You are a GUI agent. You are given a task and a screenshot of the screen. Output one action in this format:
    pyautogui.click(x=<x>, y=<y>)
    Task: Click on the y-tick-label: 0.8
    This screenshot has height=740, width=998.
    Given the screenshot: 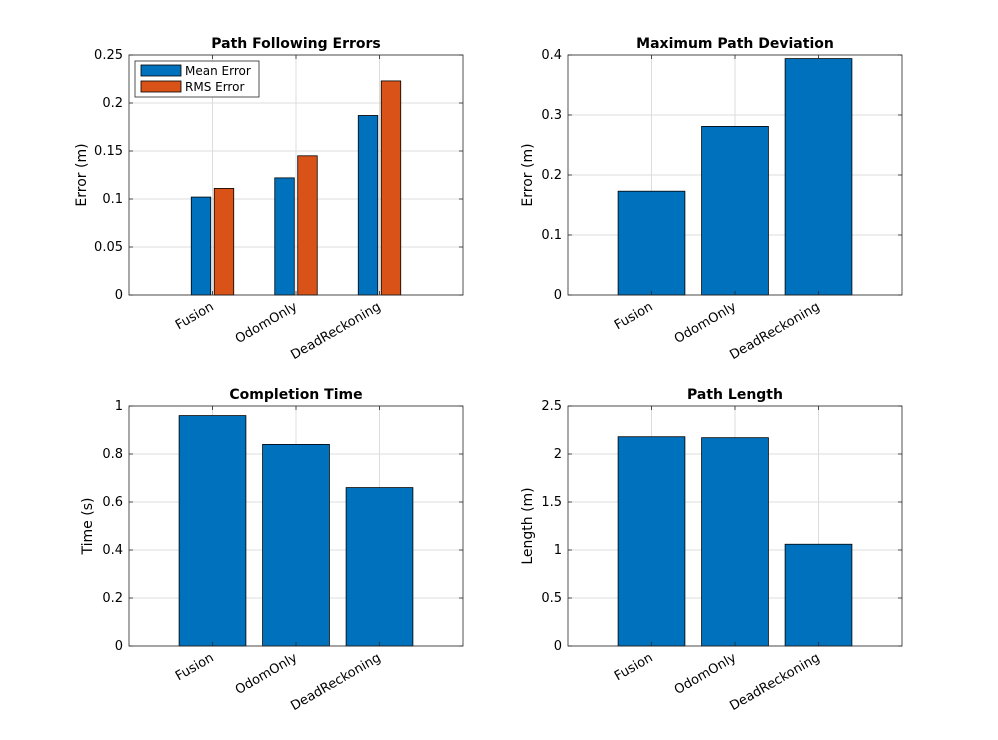 What is the action you would take?
    pyautogui.click(x=112, y=454)
    